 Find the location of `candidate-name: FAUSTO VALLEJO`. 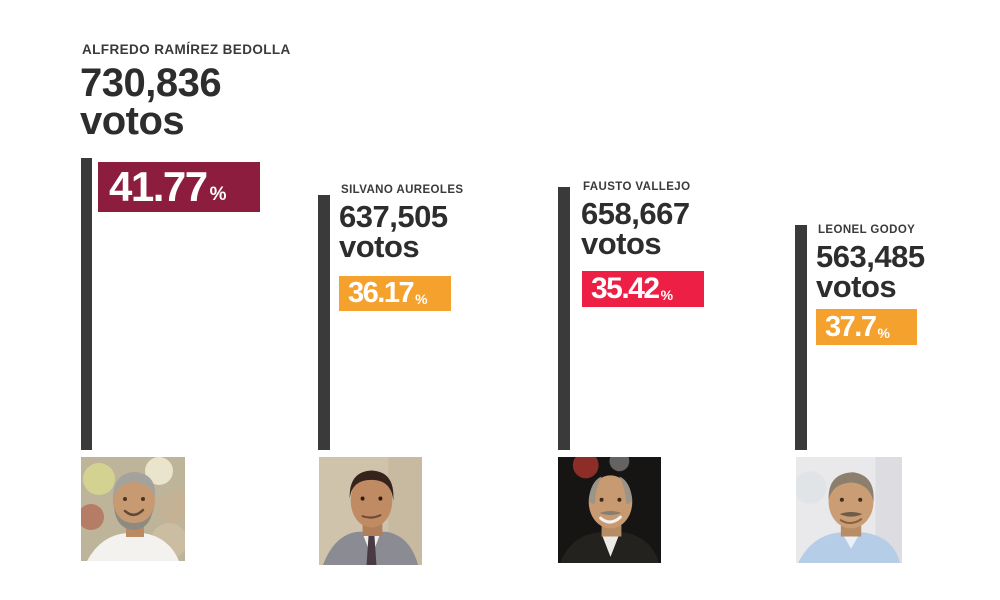

candidate-name: FAUSTO VALLEJO is located at coordinates (637, 187).